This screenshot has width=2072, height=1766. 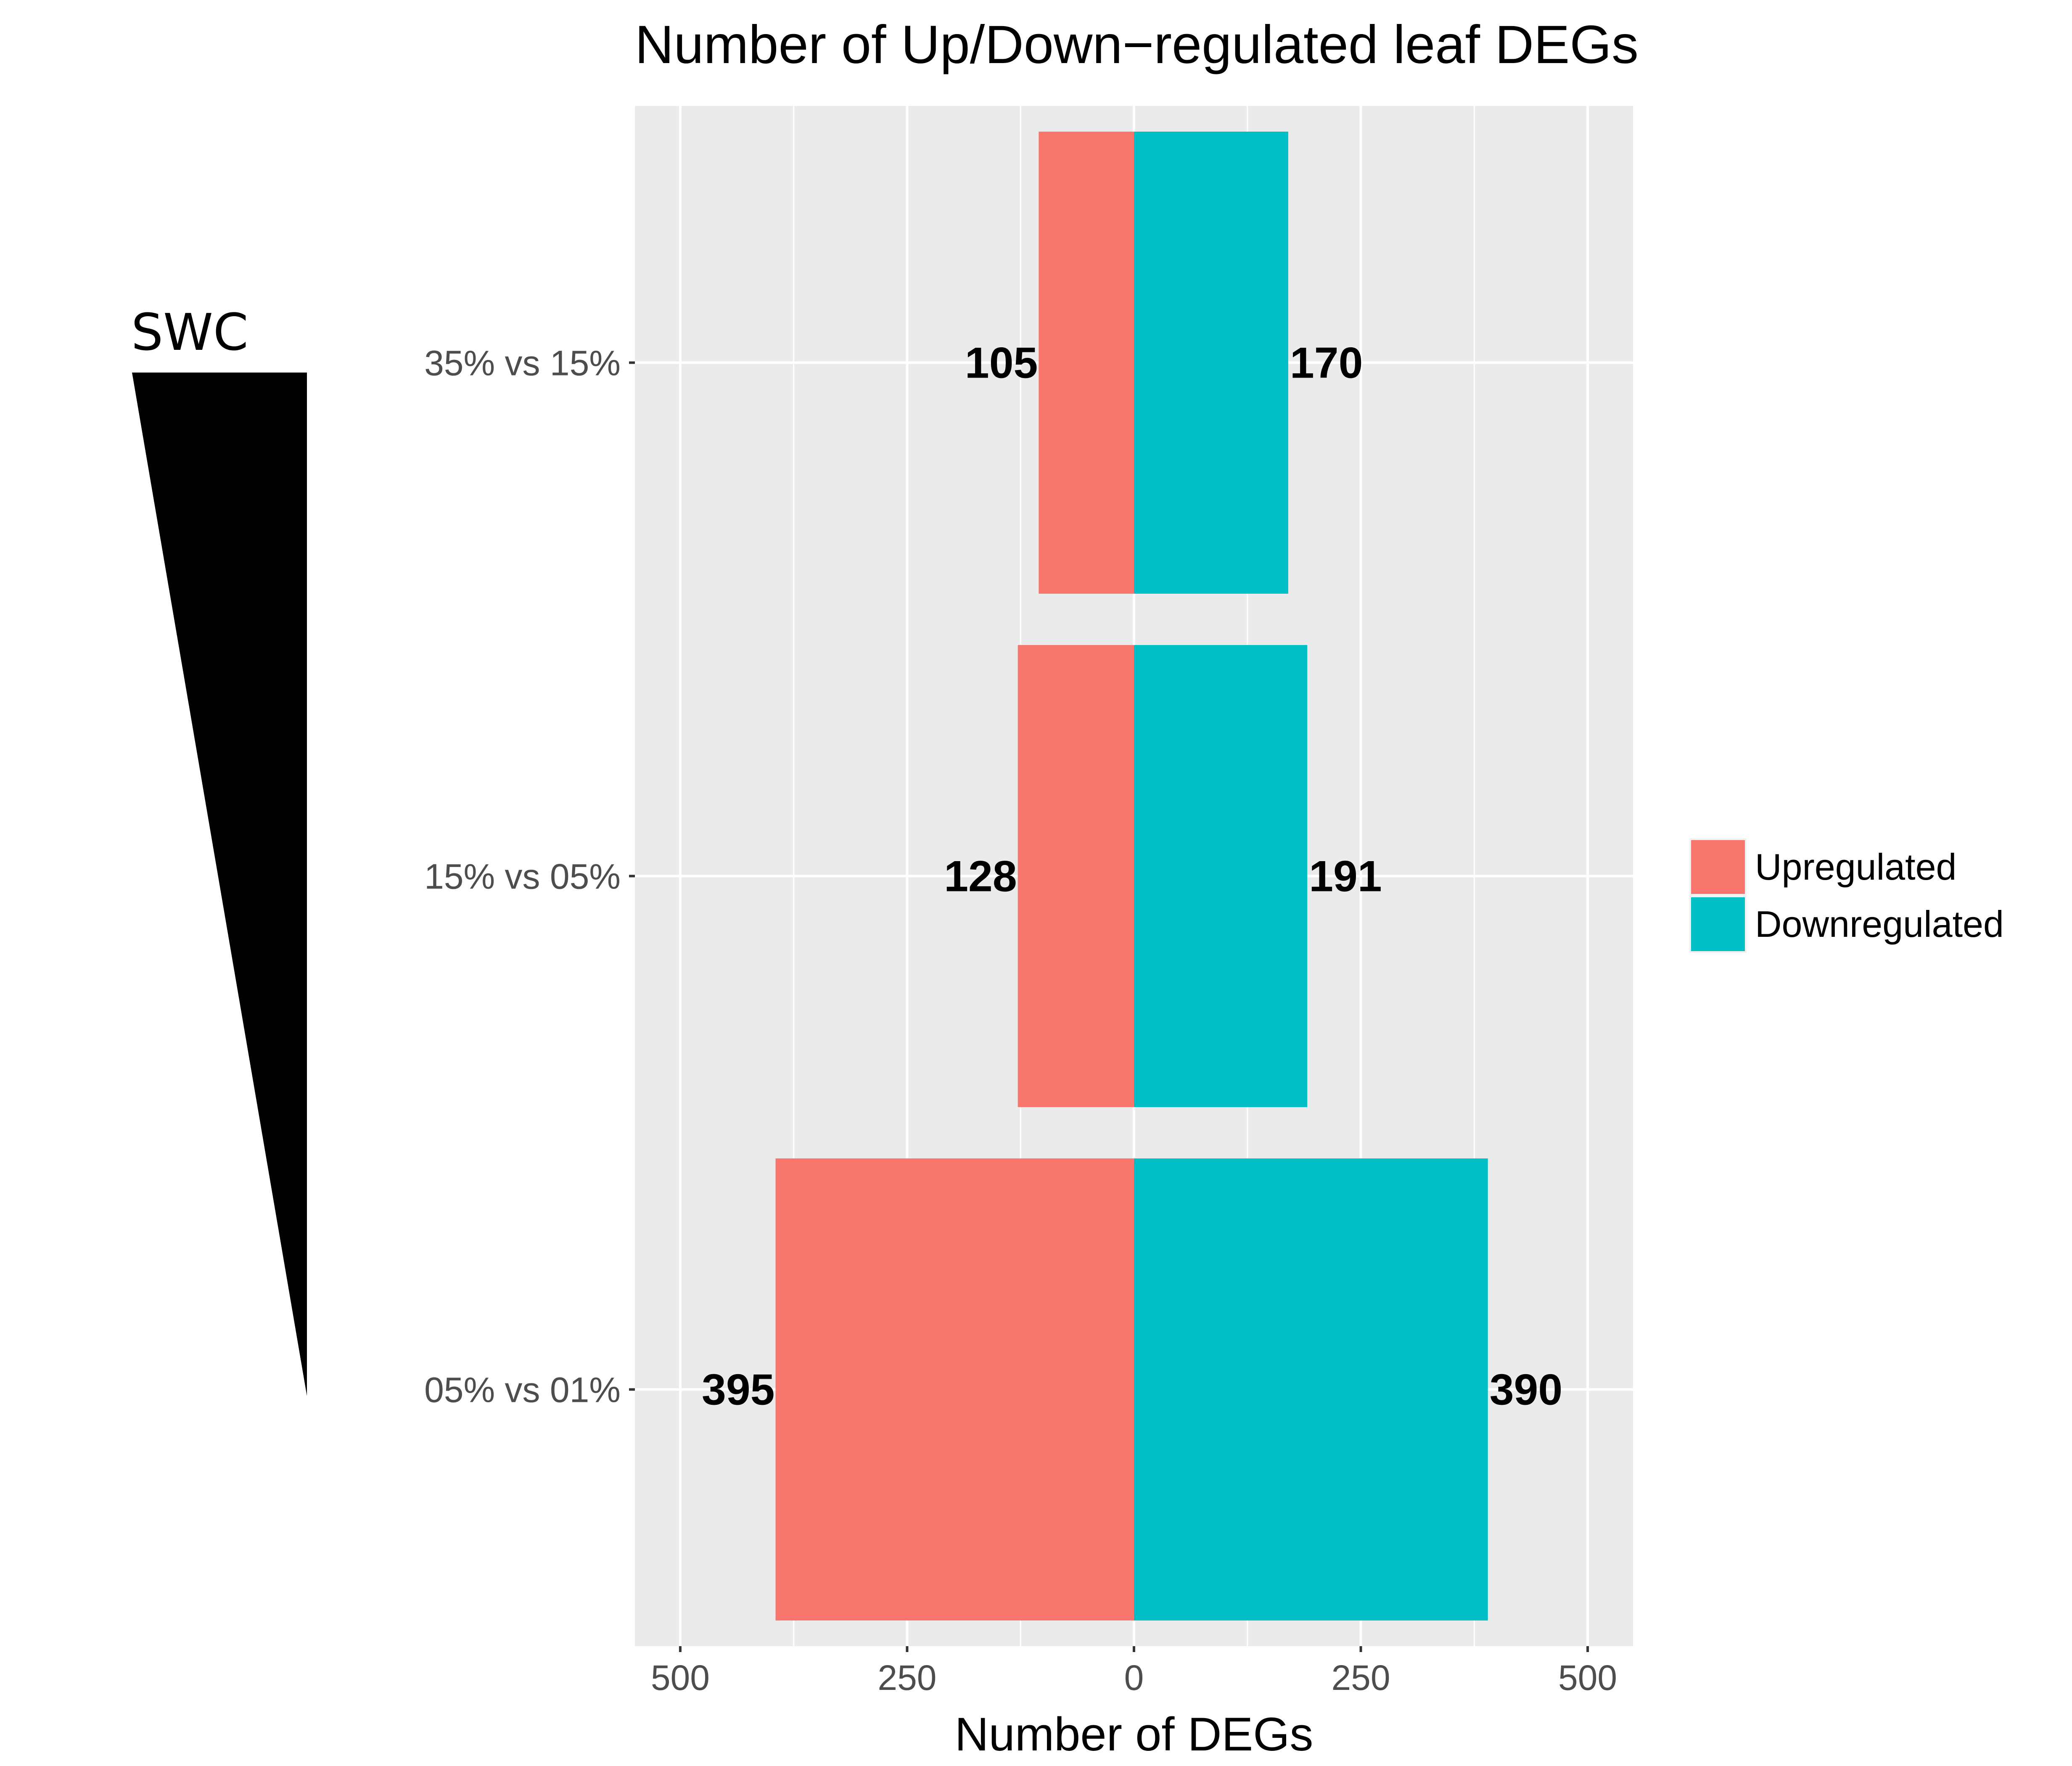 I want to click on y-tick-label: 35% vs 15%, so click(x=522, y=363).